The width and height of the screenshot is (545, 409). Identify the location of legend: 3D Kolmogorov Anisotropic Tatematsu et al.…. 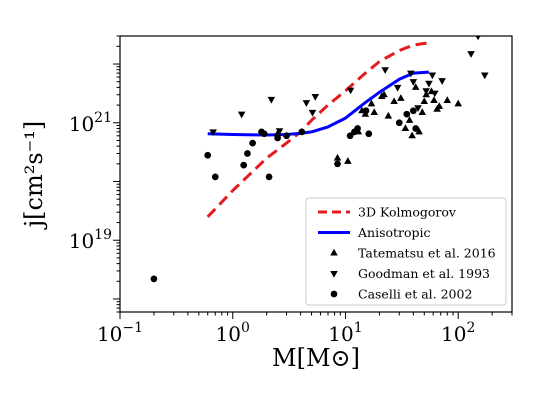
(406, 251).